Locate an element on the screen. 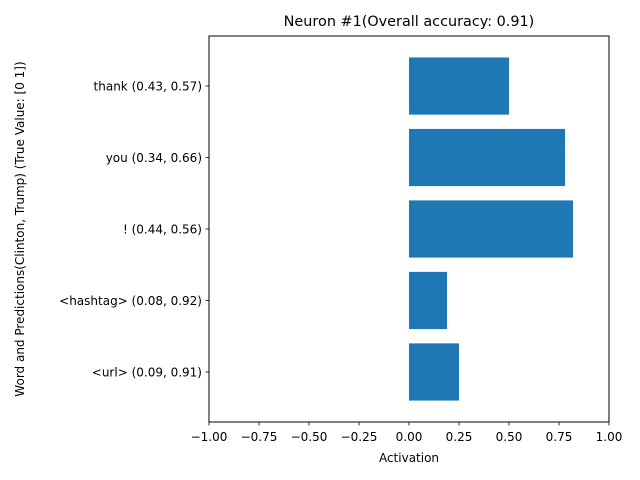 The image size is (640, 480). y-tick-label: <url> (0.09, 0.91) is located at coordinates (147, 372).